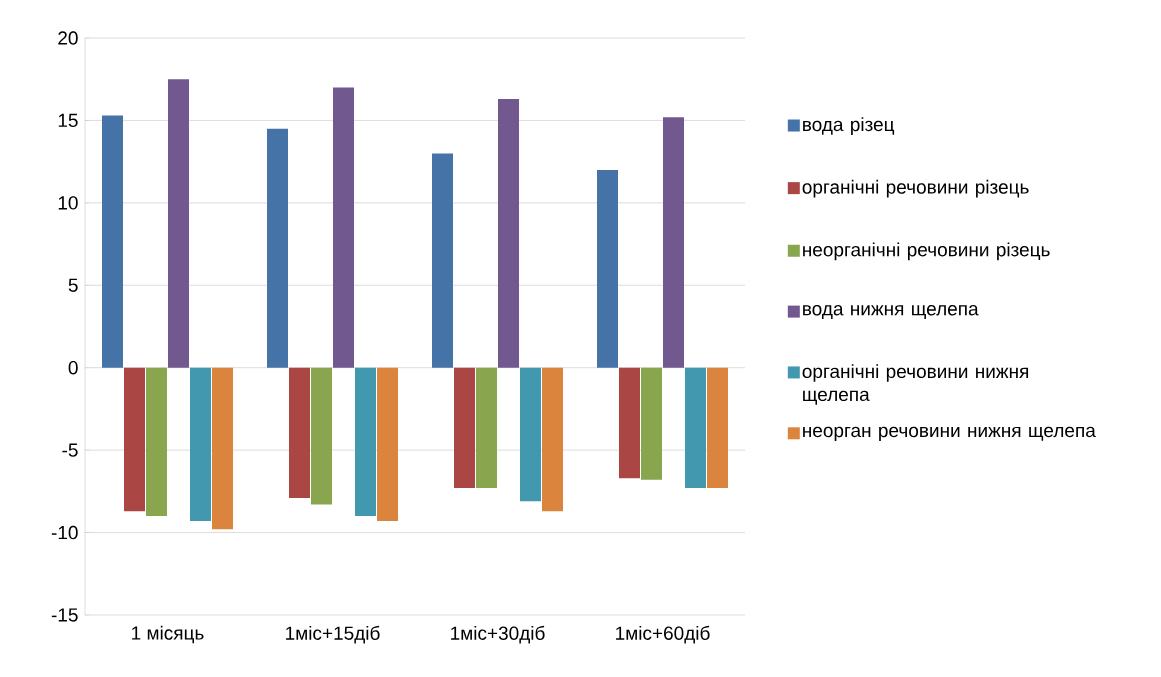 The height and width of the screenshot is (677, 1161). I want to click on x-tick-label: 1міс+30діб, so click(498, 634).